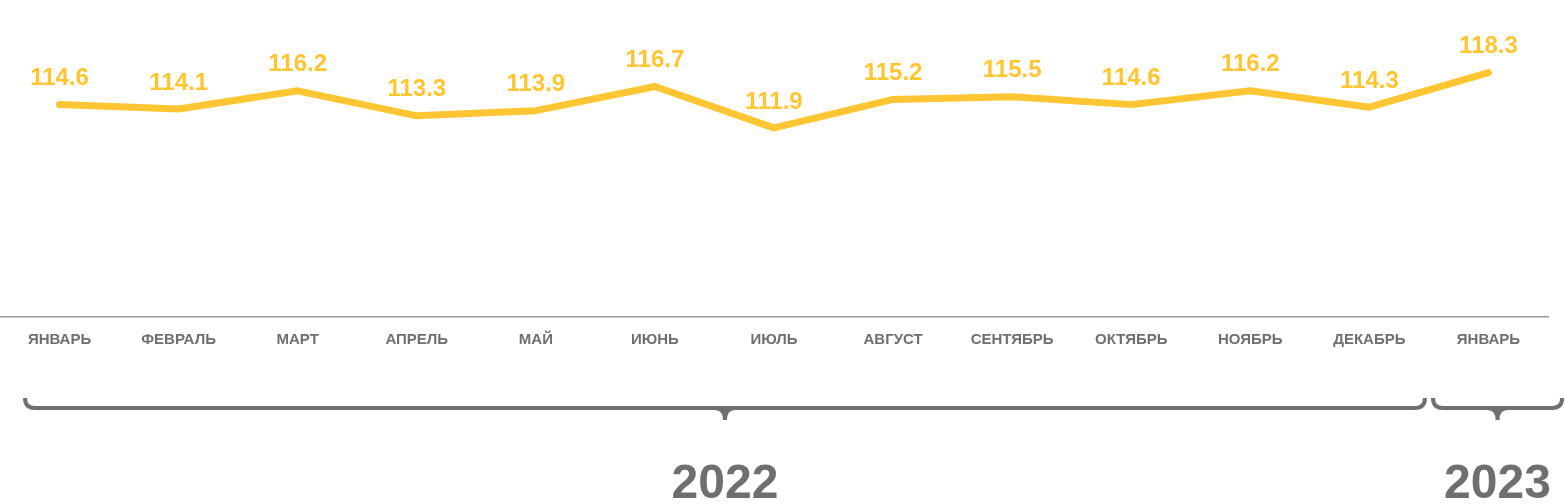 Image resolution: width=1565 pixels, height=504 pixels. What do you see at coordinates (179, 339) in the screenshot?
I see `x-tick-label: ФЕВРАЛЬ` at bounding box center [179, 339].